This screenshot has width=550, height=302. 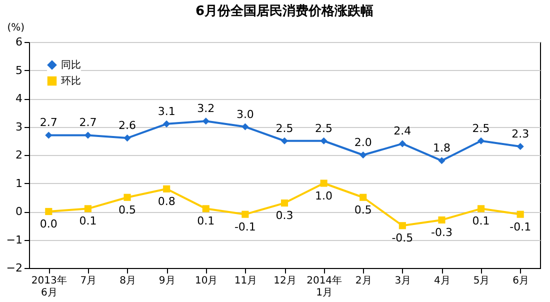 What do you see at coordinates (441, 148) in the screenshot?
I see `data-label: 1.8` at bounding box center [441, 148].